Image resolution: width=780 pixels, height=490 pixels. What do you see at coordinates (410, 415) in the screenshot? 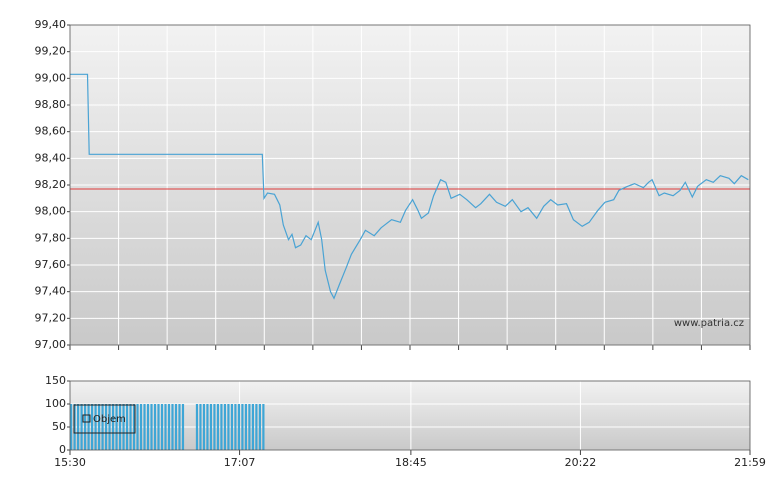
I see `plot-frame` at bounding box center [410, 415].